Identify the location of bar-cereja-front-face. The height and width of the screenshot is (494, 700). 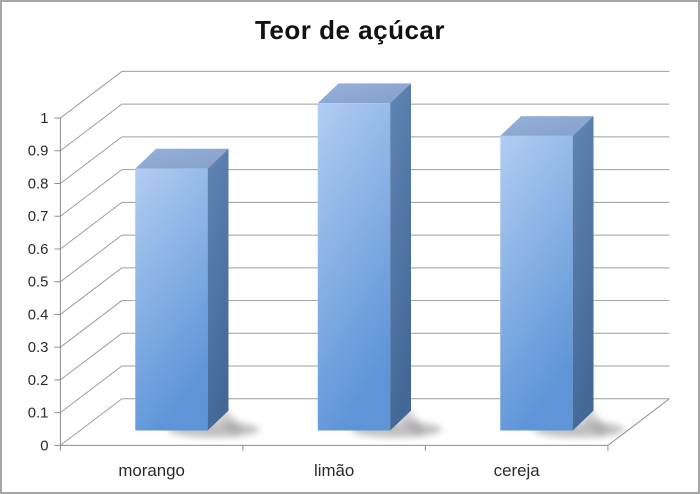
(536, 283).